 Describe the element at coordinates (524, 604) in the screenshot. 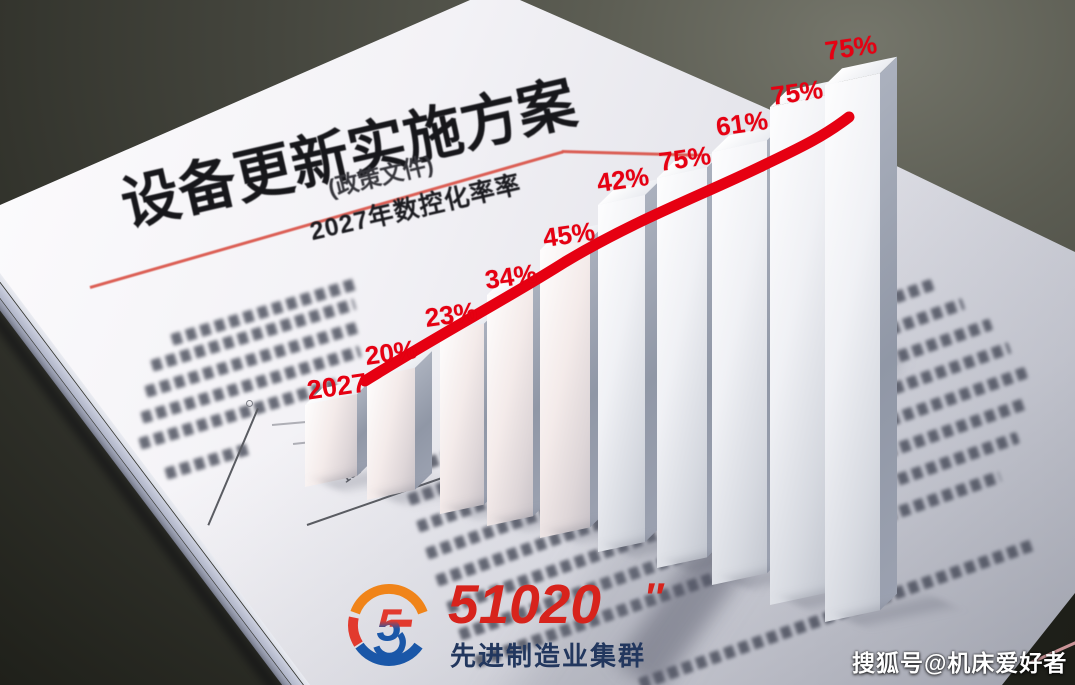

I see `logo-number: 51020` at that location.